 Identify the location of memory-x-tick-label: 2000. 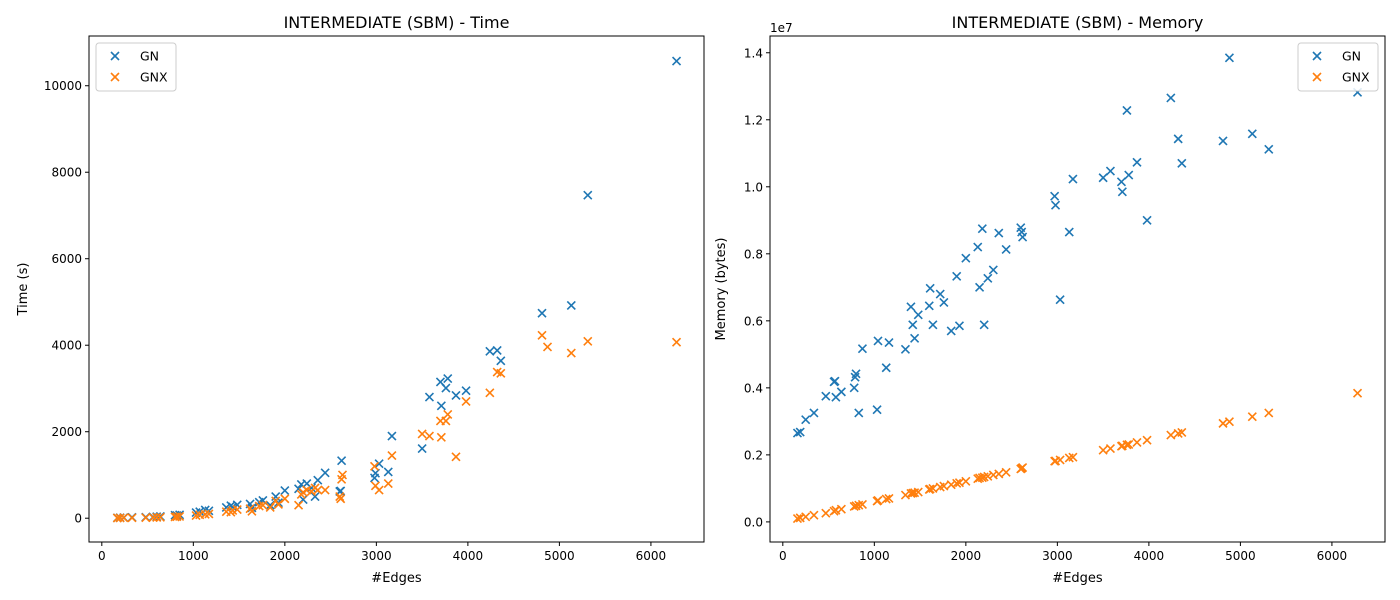
(966, 556).